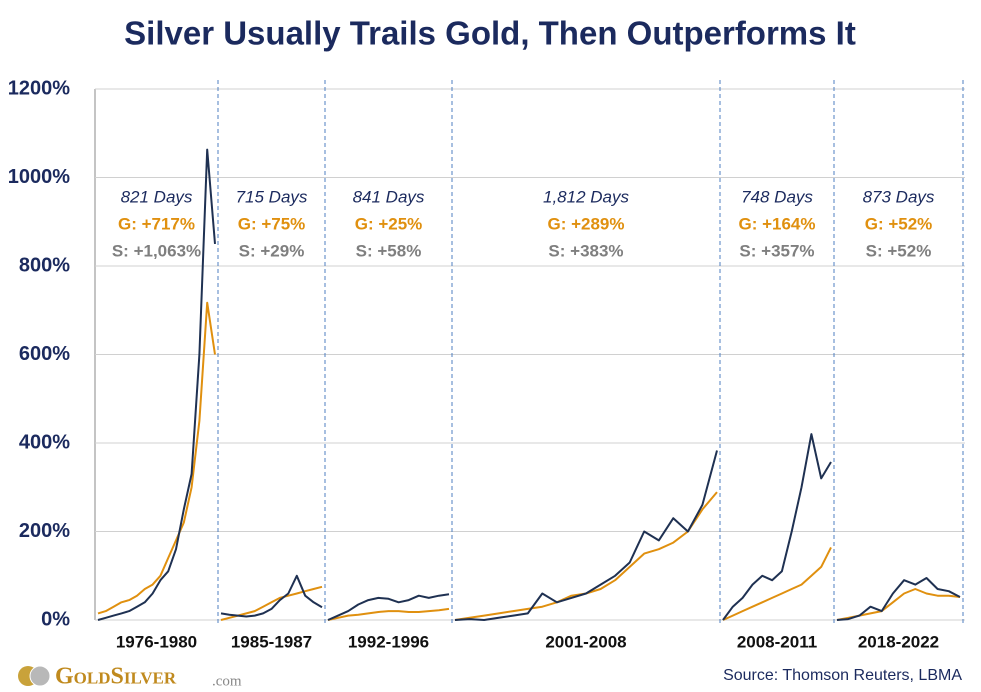  Describe the element at coordinates (272, 250) in the screenshot. I see `silver-gain: S: +29%` at that location.